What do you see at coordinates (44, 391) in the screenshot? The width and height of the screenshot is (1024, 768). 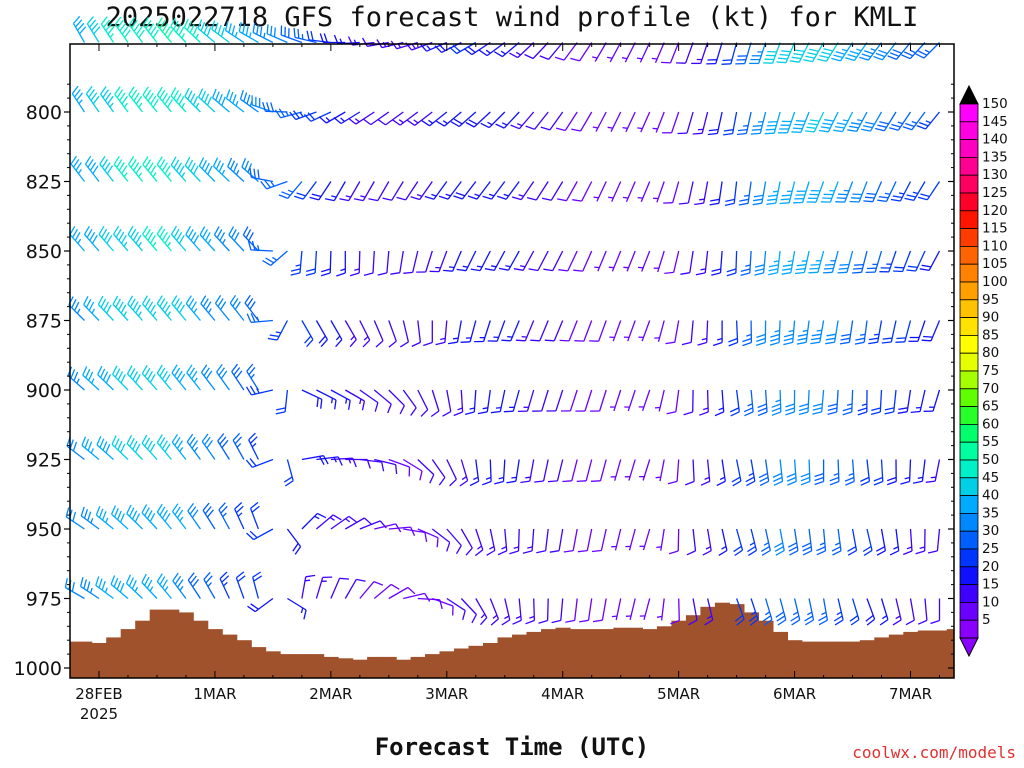 I see `y-tick-label: 900` at bounding box center [44, 391].